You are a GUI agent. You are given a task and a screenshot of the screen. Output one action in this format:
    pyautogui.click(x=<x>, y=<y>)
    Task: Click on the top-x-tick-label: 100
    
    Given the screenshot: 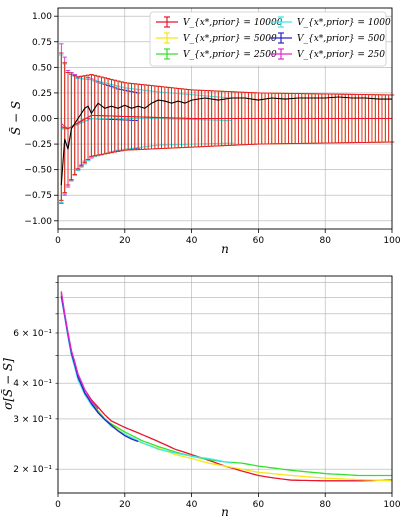 What is the action you would take?
    pyautogui.click(x=391, y=241)
    